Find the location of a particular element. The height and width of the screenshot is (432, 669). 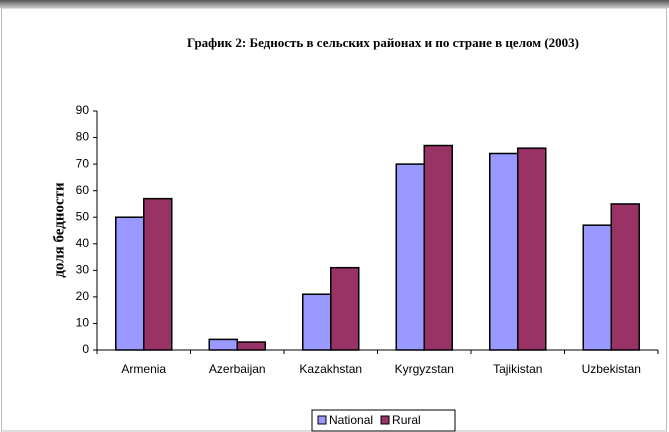

y-tick-label: 30 is located at coordinates (83, 270).